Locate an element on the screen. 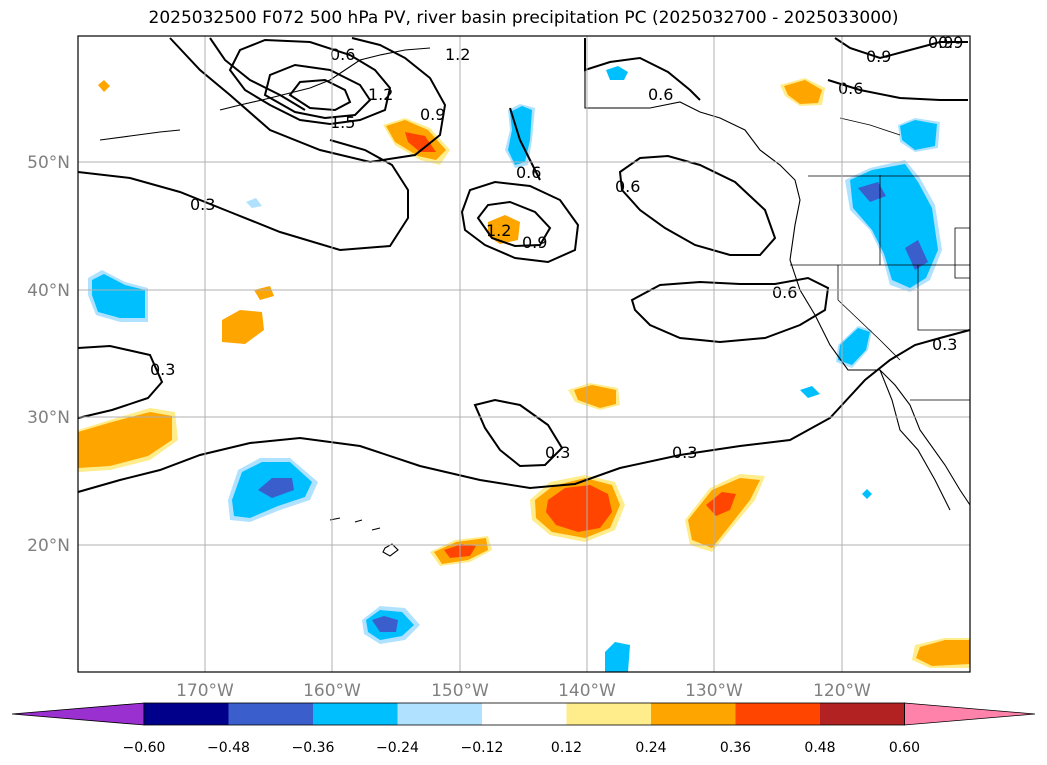 The image size is (1047, 765). lon-label: 160°W is located at coordinates (332, 691).